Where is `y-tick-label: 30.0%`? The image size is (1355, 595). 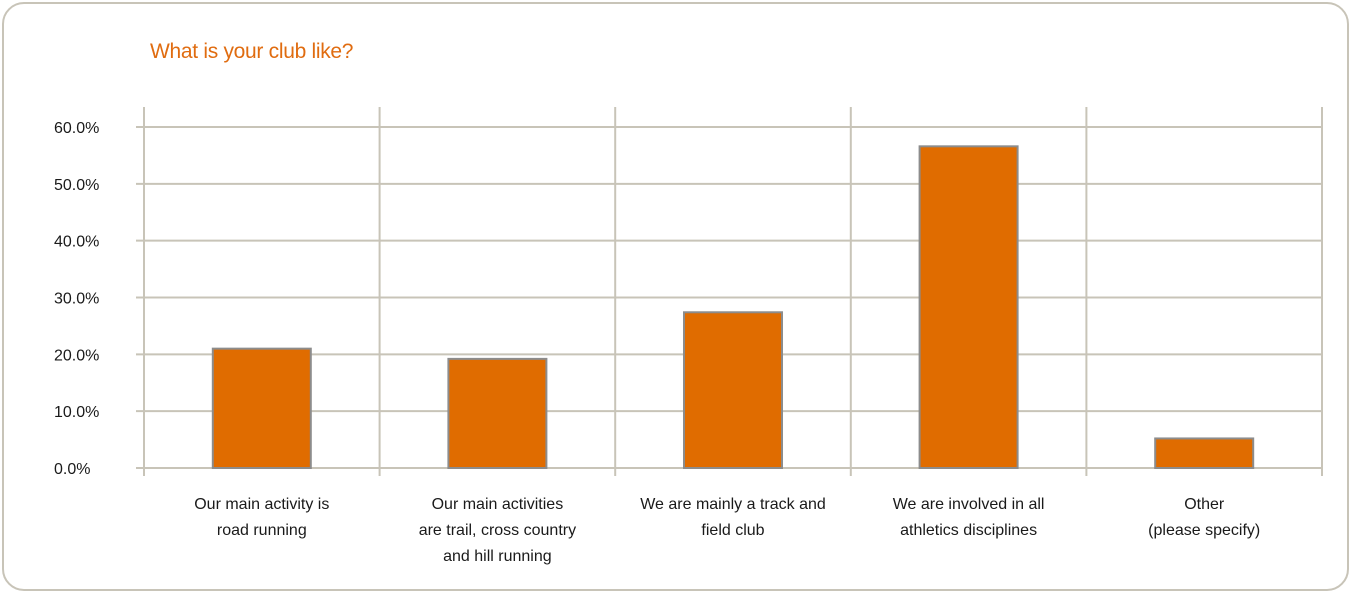 y-tick-label: 30.0% is located at coordinates (76, 299).